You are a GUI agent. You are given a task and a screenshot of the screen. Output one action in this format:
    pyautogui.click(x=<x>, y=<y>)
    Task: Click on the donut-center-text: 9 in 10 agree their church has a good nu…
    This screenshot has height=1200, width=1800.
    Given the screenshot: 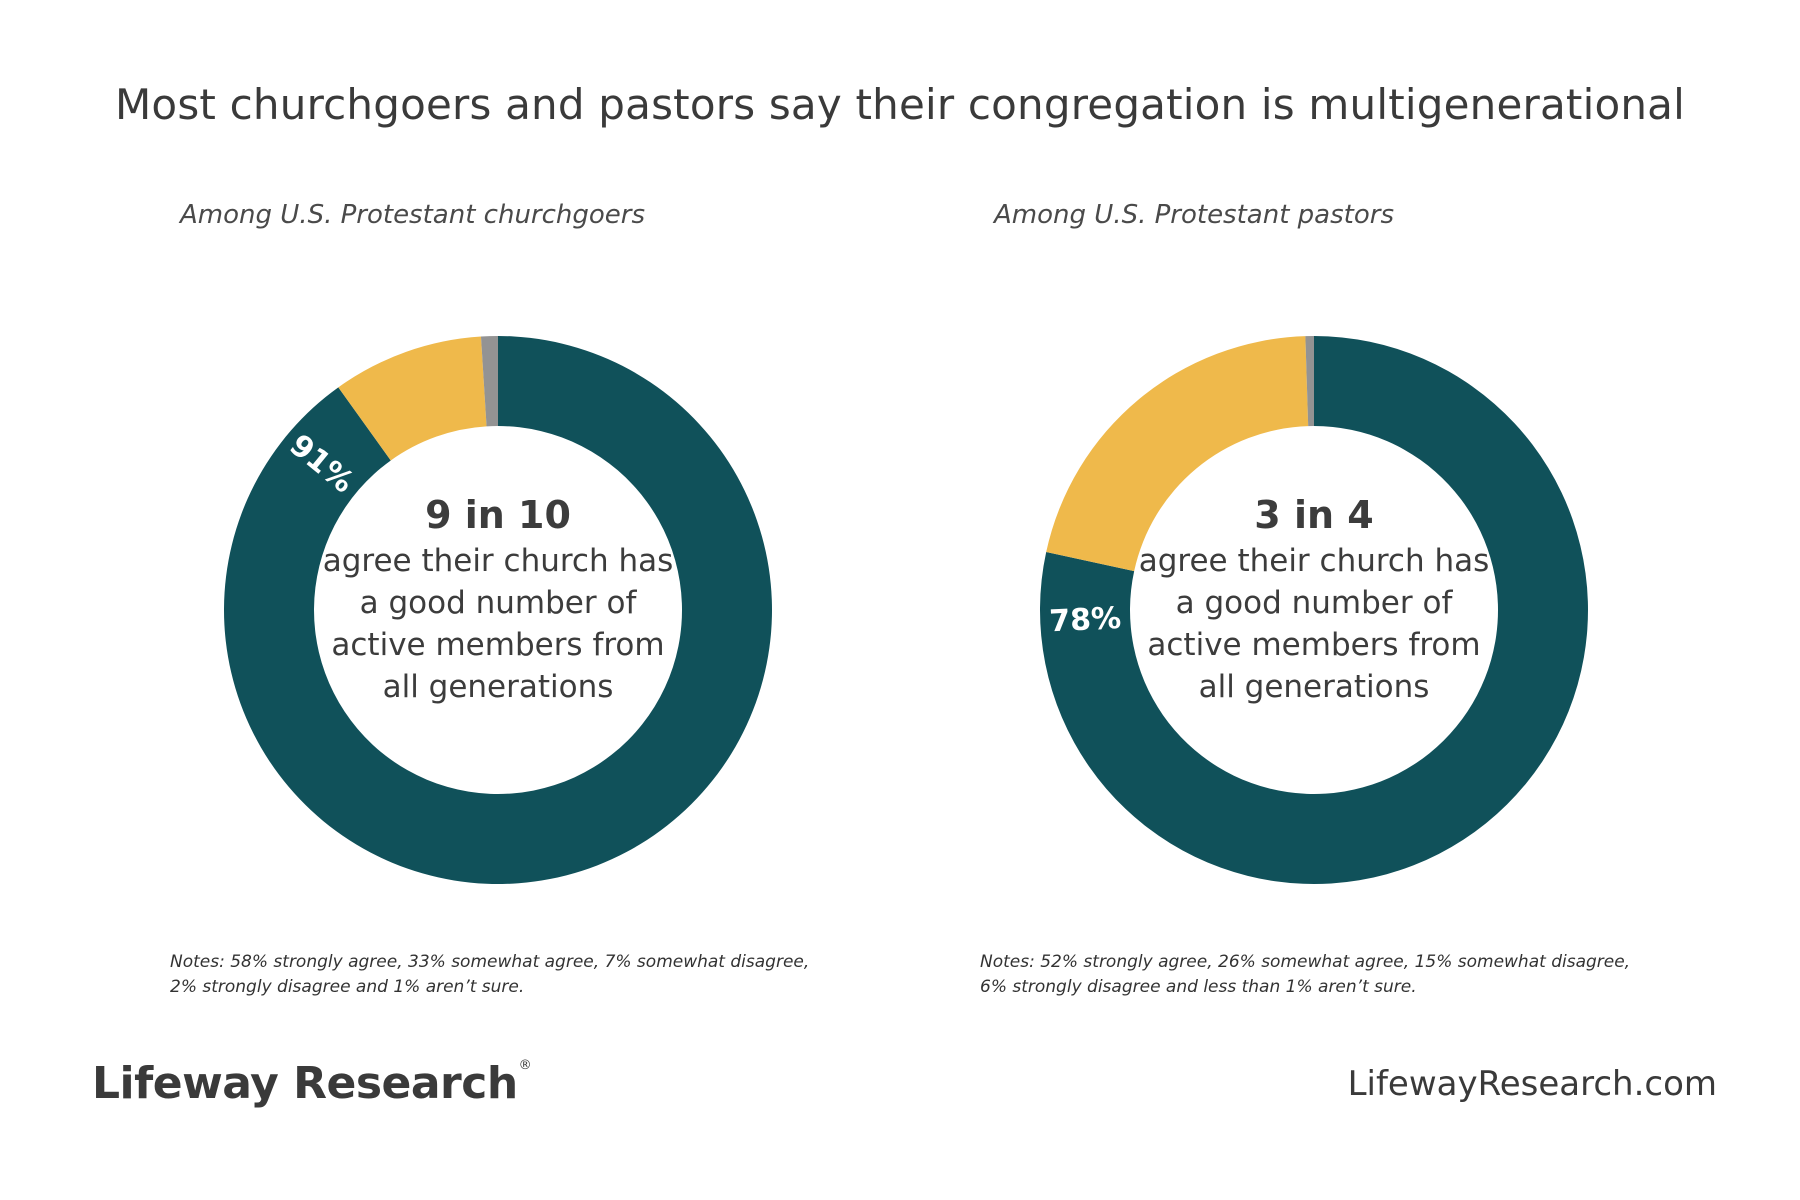 What is the action you would take?
    pyautogui.click(x=498, y=599)
    